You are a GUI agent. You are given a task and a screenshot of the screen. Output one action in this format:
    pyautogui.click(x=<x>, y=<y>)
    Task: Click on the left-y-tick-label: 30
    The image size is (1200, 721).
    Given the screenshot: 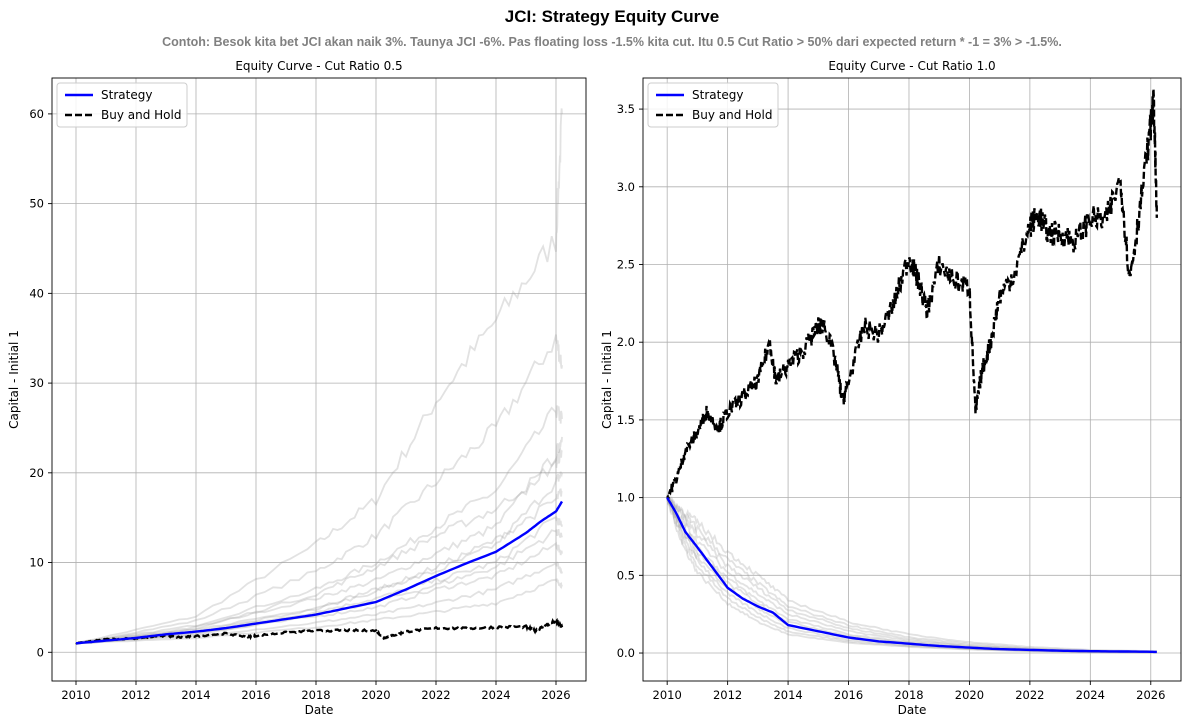 What is the action you would take?
    pyautogui.click(x=36, y=383)
    